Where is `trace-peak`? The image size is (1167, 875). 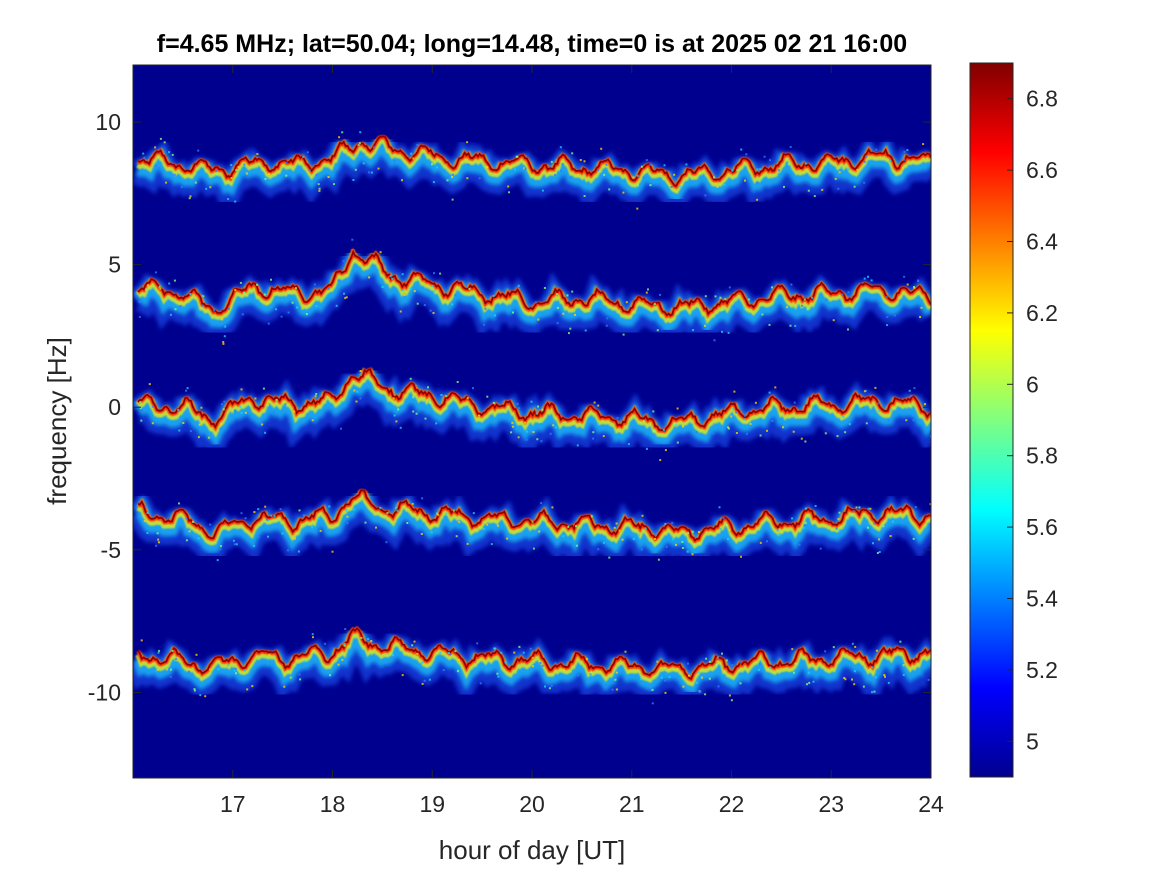 trace-peak is located at coordinates (534, 515).